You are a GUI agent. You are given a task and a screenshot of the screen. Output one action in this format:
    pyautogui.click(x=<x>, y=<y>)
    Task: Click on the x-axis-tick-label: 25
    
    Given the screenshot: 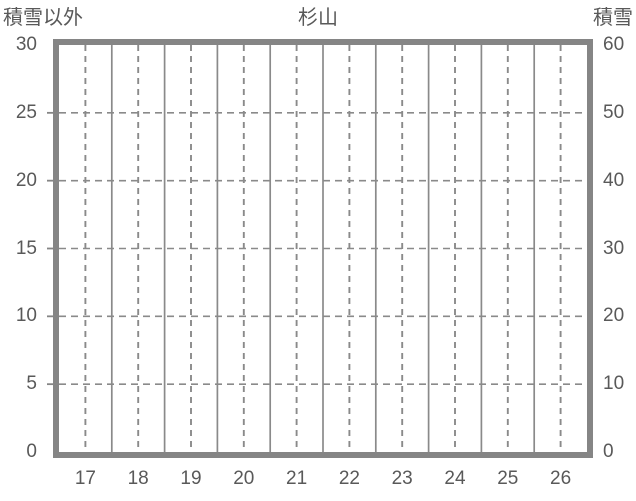 What is the action you would take?
    pyautogui.click(x=508, y=478)
    